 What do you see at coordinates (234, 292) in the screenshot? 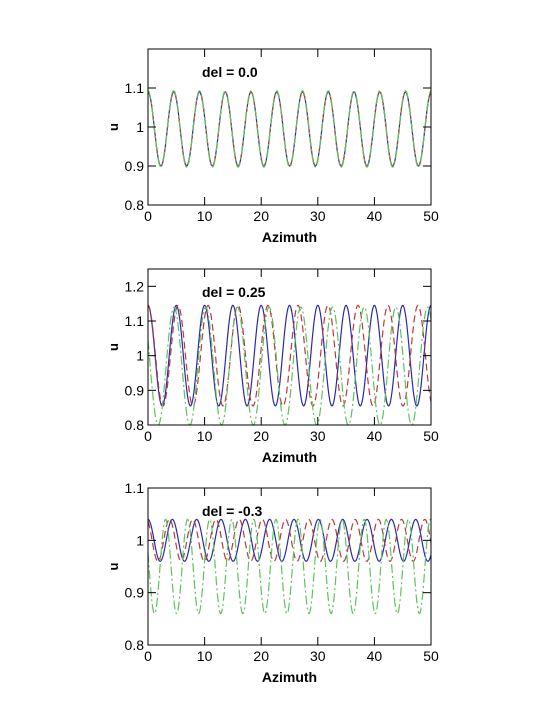
I see `panel-annotation: del = 0.25` at bounding box center [234, 292].